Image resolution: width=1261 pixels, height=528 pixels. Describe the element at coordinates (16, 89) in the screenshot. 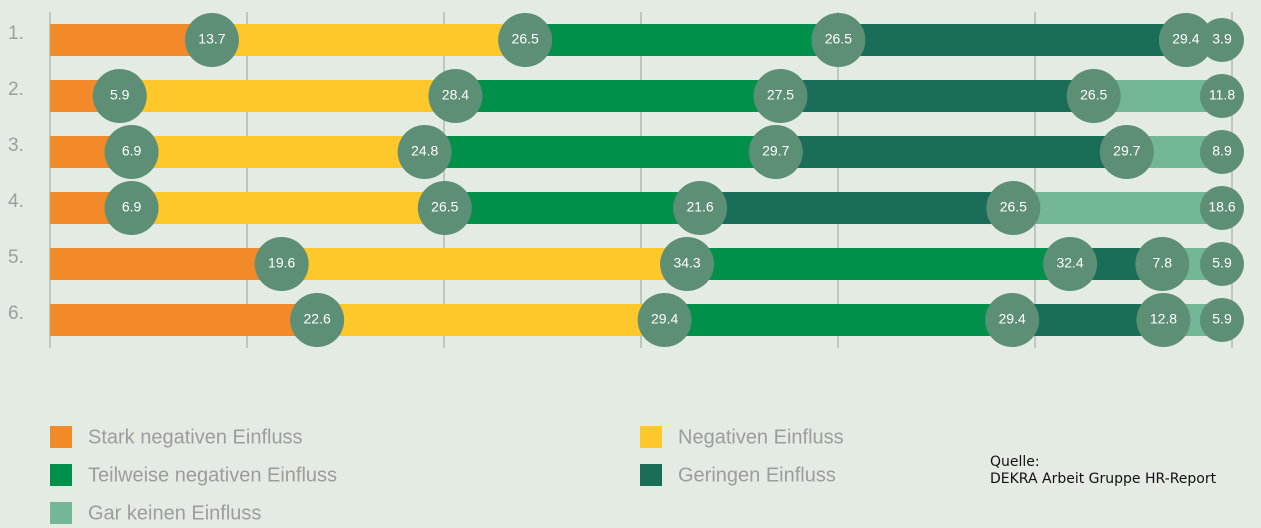

I see `row-label: 2.` at that location.